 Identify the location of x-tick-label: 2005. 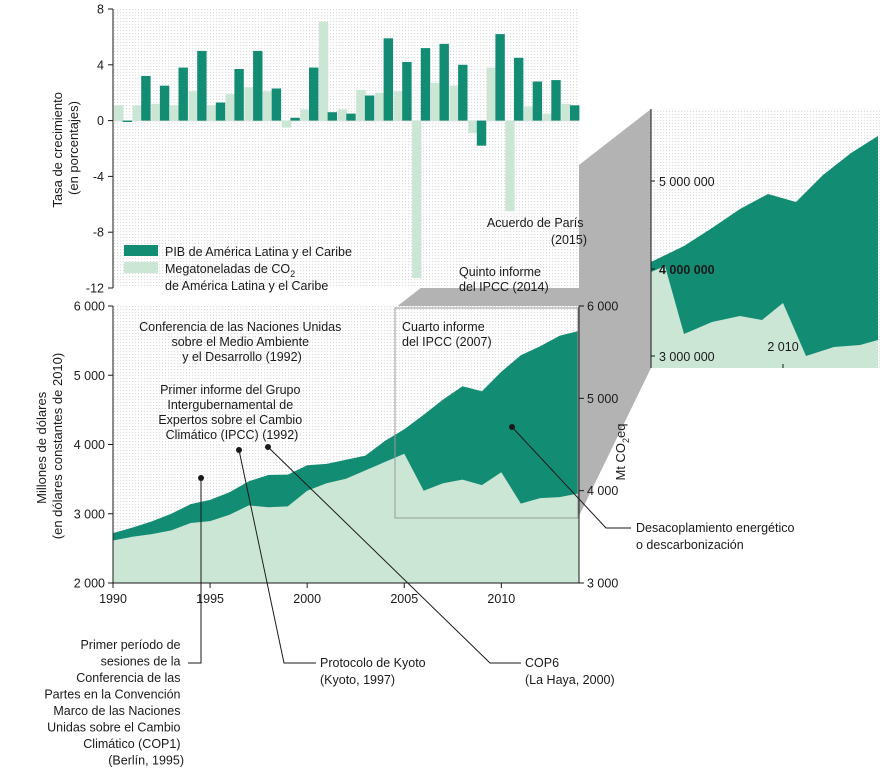
(404, 599).